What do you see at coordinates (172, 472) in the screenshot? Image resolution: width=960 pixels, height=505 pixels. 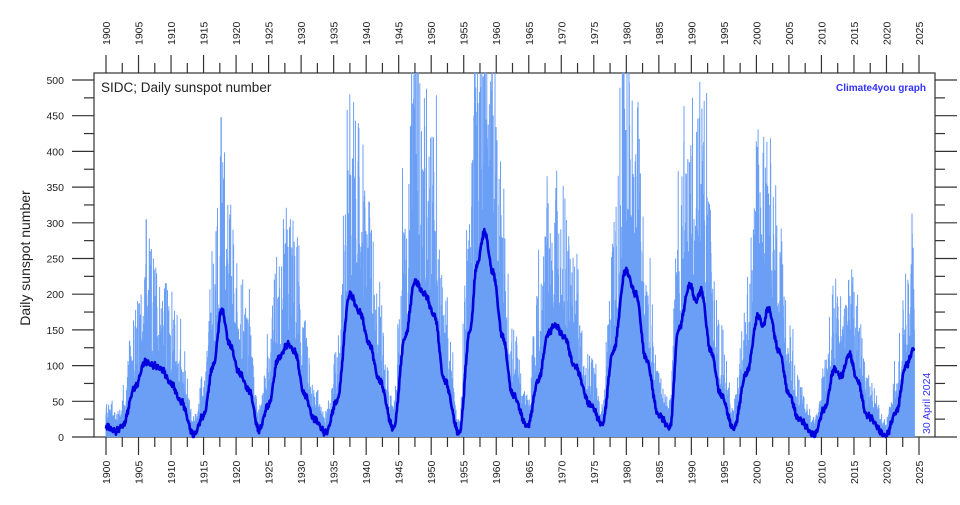 I see `x-tick-label-bottom: 1910` at bounding box center [172, 472].